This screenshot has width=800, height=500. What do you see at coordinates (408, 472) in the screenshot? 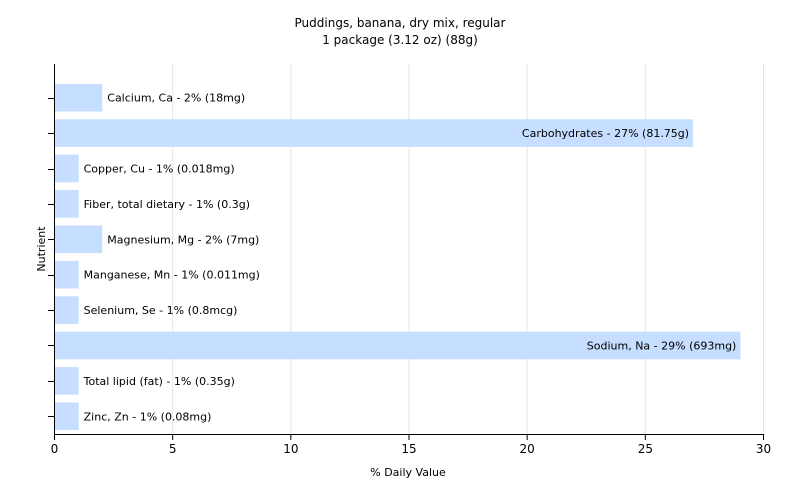
I see `x-axis-label: % Daily Value` at bounding box center [408, 472].